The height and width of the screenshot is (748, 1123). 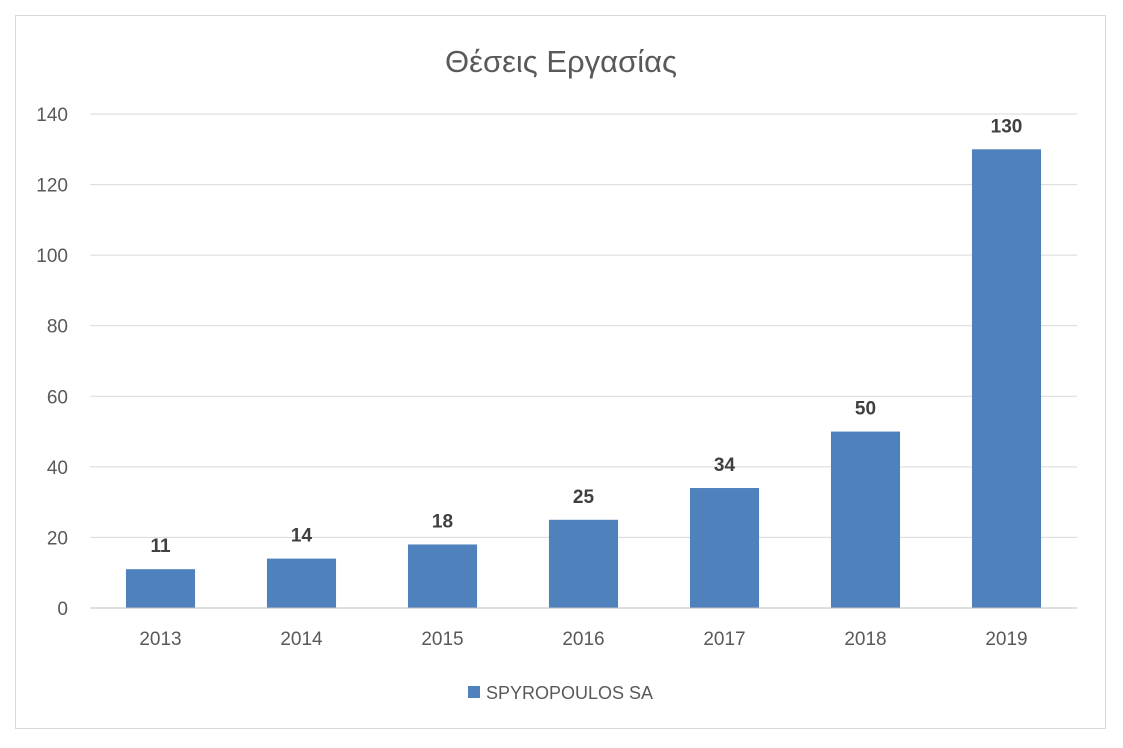 What do you see at coordinates (160, 639) in the screenshot?
I see `x-tick-label-2013: 2013` at bounding box center [160, 639].